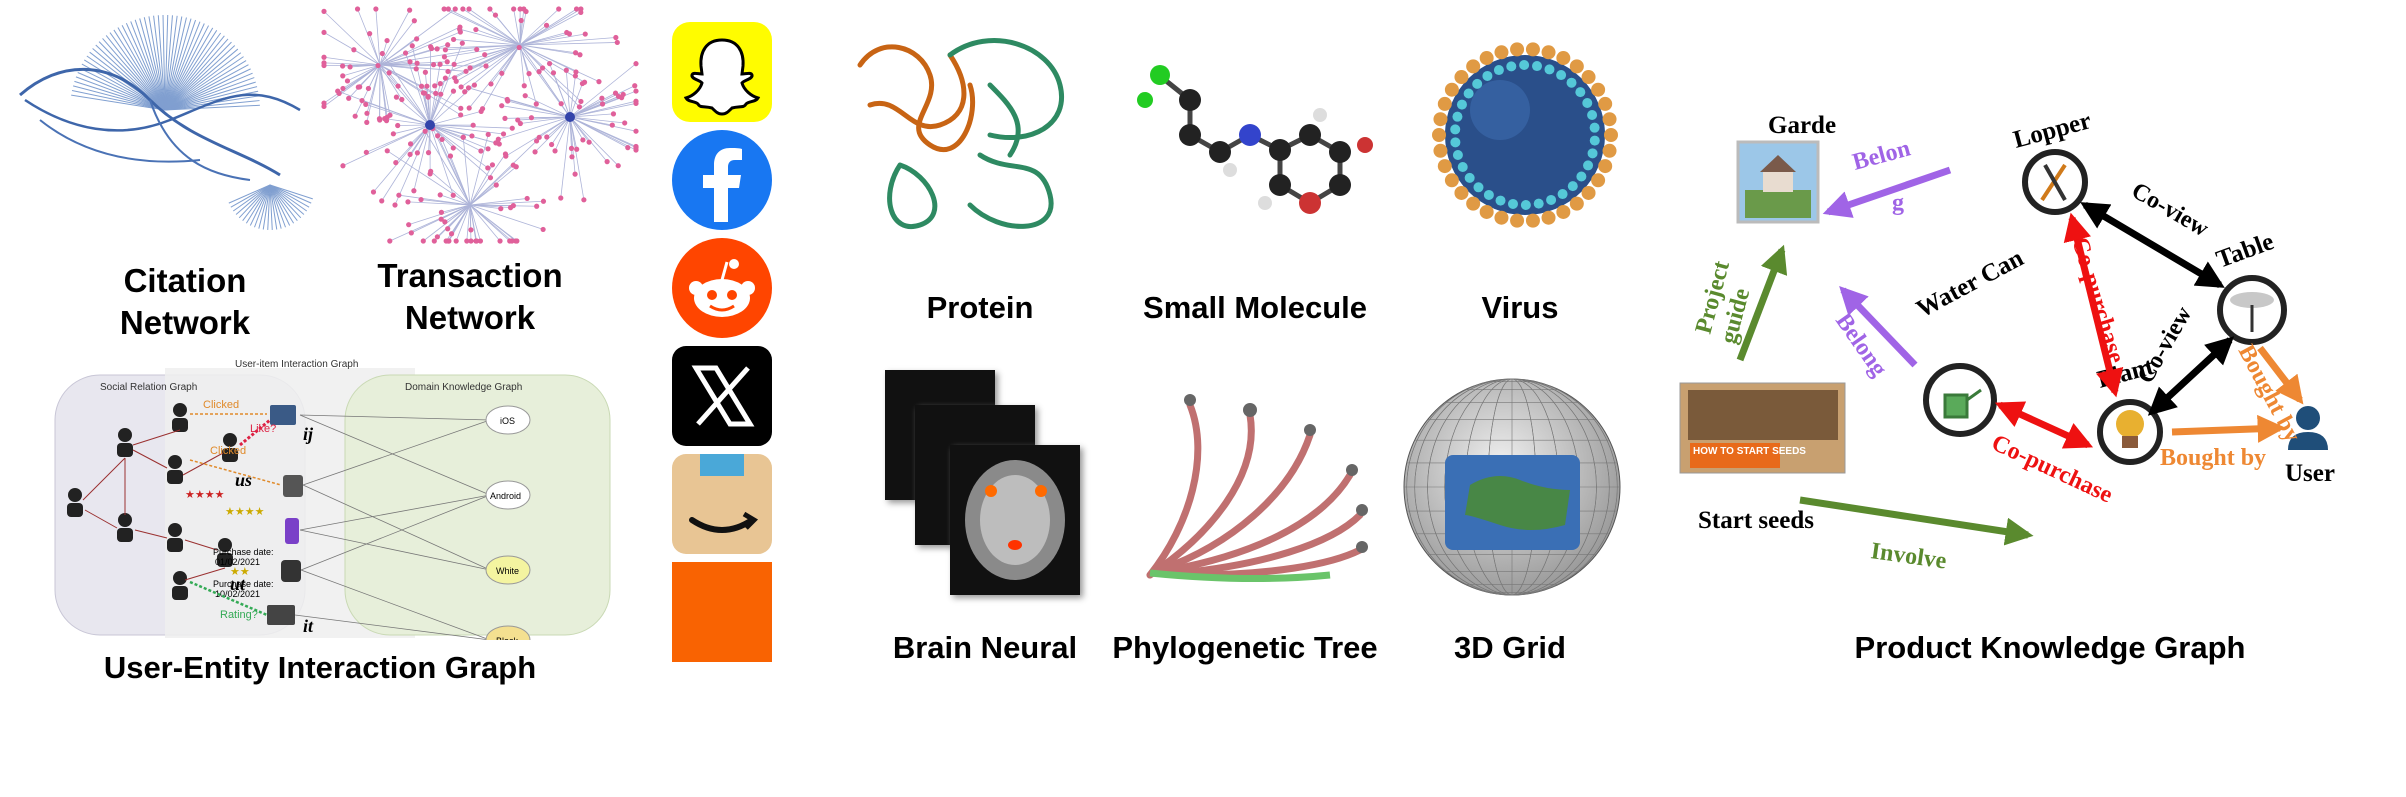 The height and width of the screenshot is (797, 2406). I want to click on brain-neural-graphic, so click(985, 485).